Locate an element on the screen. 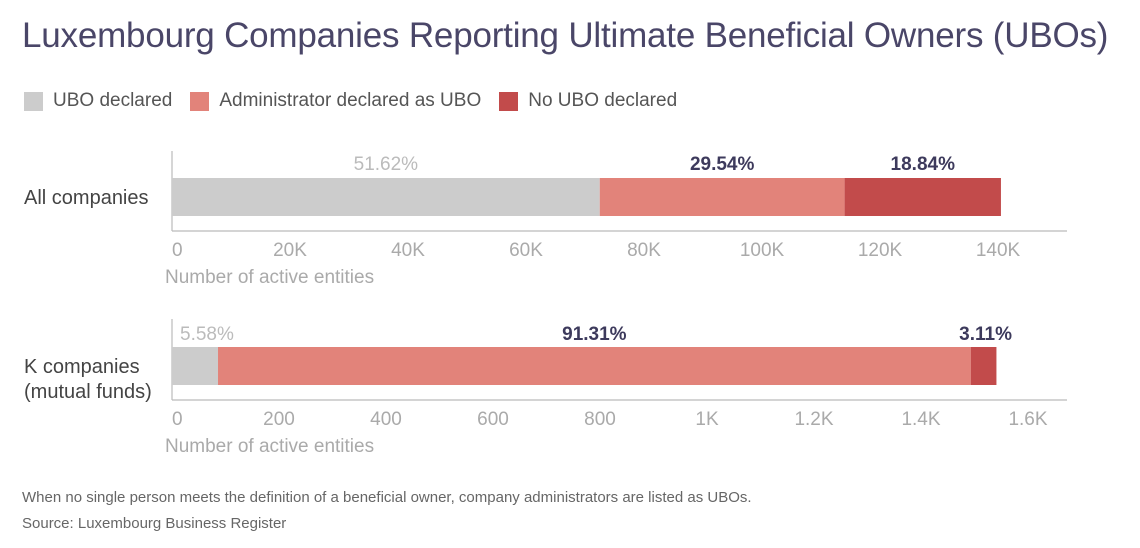 The image size is (1140, 548). x-tick-label: 1.6K is located at coordinates (1027, 419).